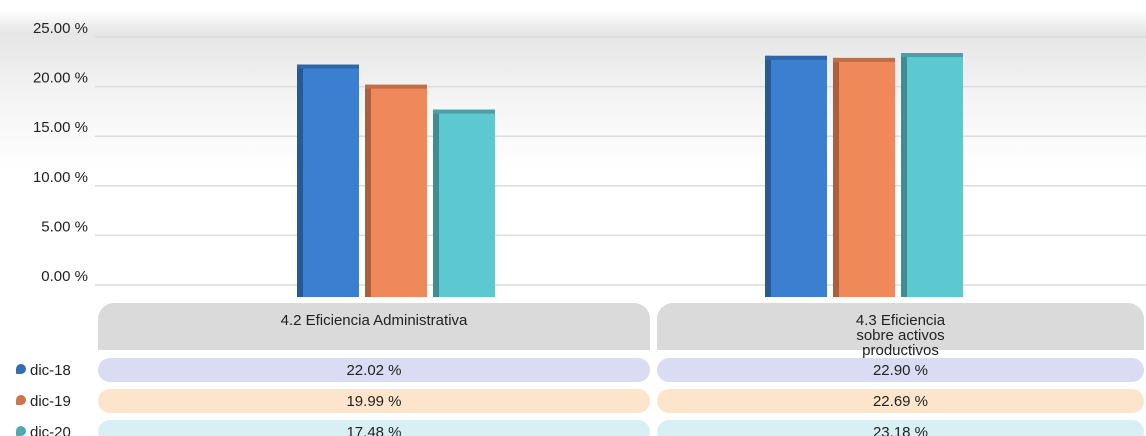  I want to click on value-cell: 17.48 %, so click(374, 428).